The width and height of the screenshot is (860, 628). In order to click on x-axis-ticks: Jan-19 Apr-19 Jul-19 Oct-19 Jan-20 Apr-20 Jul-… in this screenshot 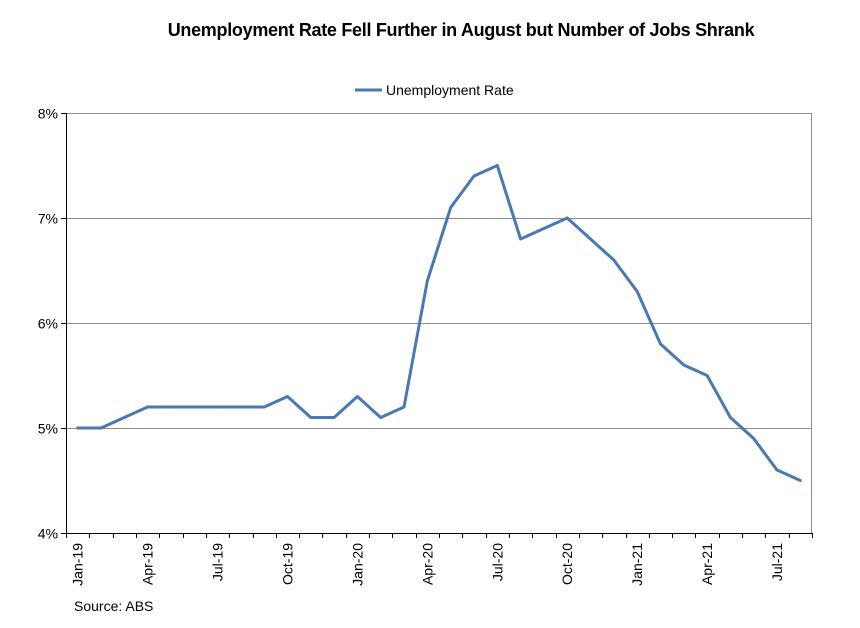, I will do `click(439, 559)`.